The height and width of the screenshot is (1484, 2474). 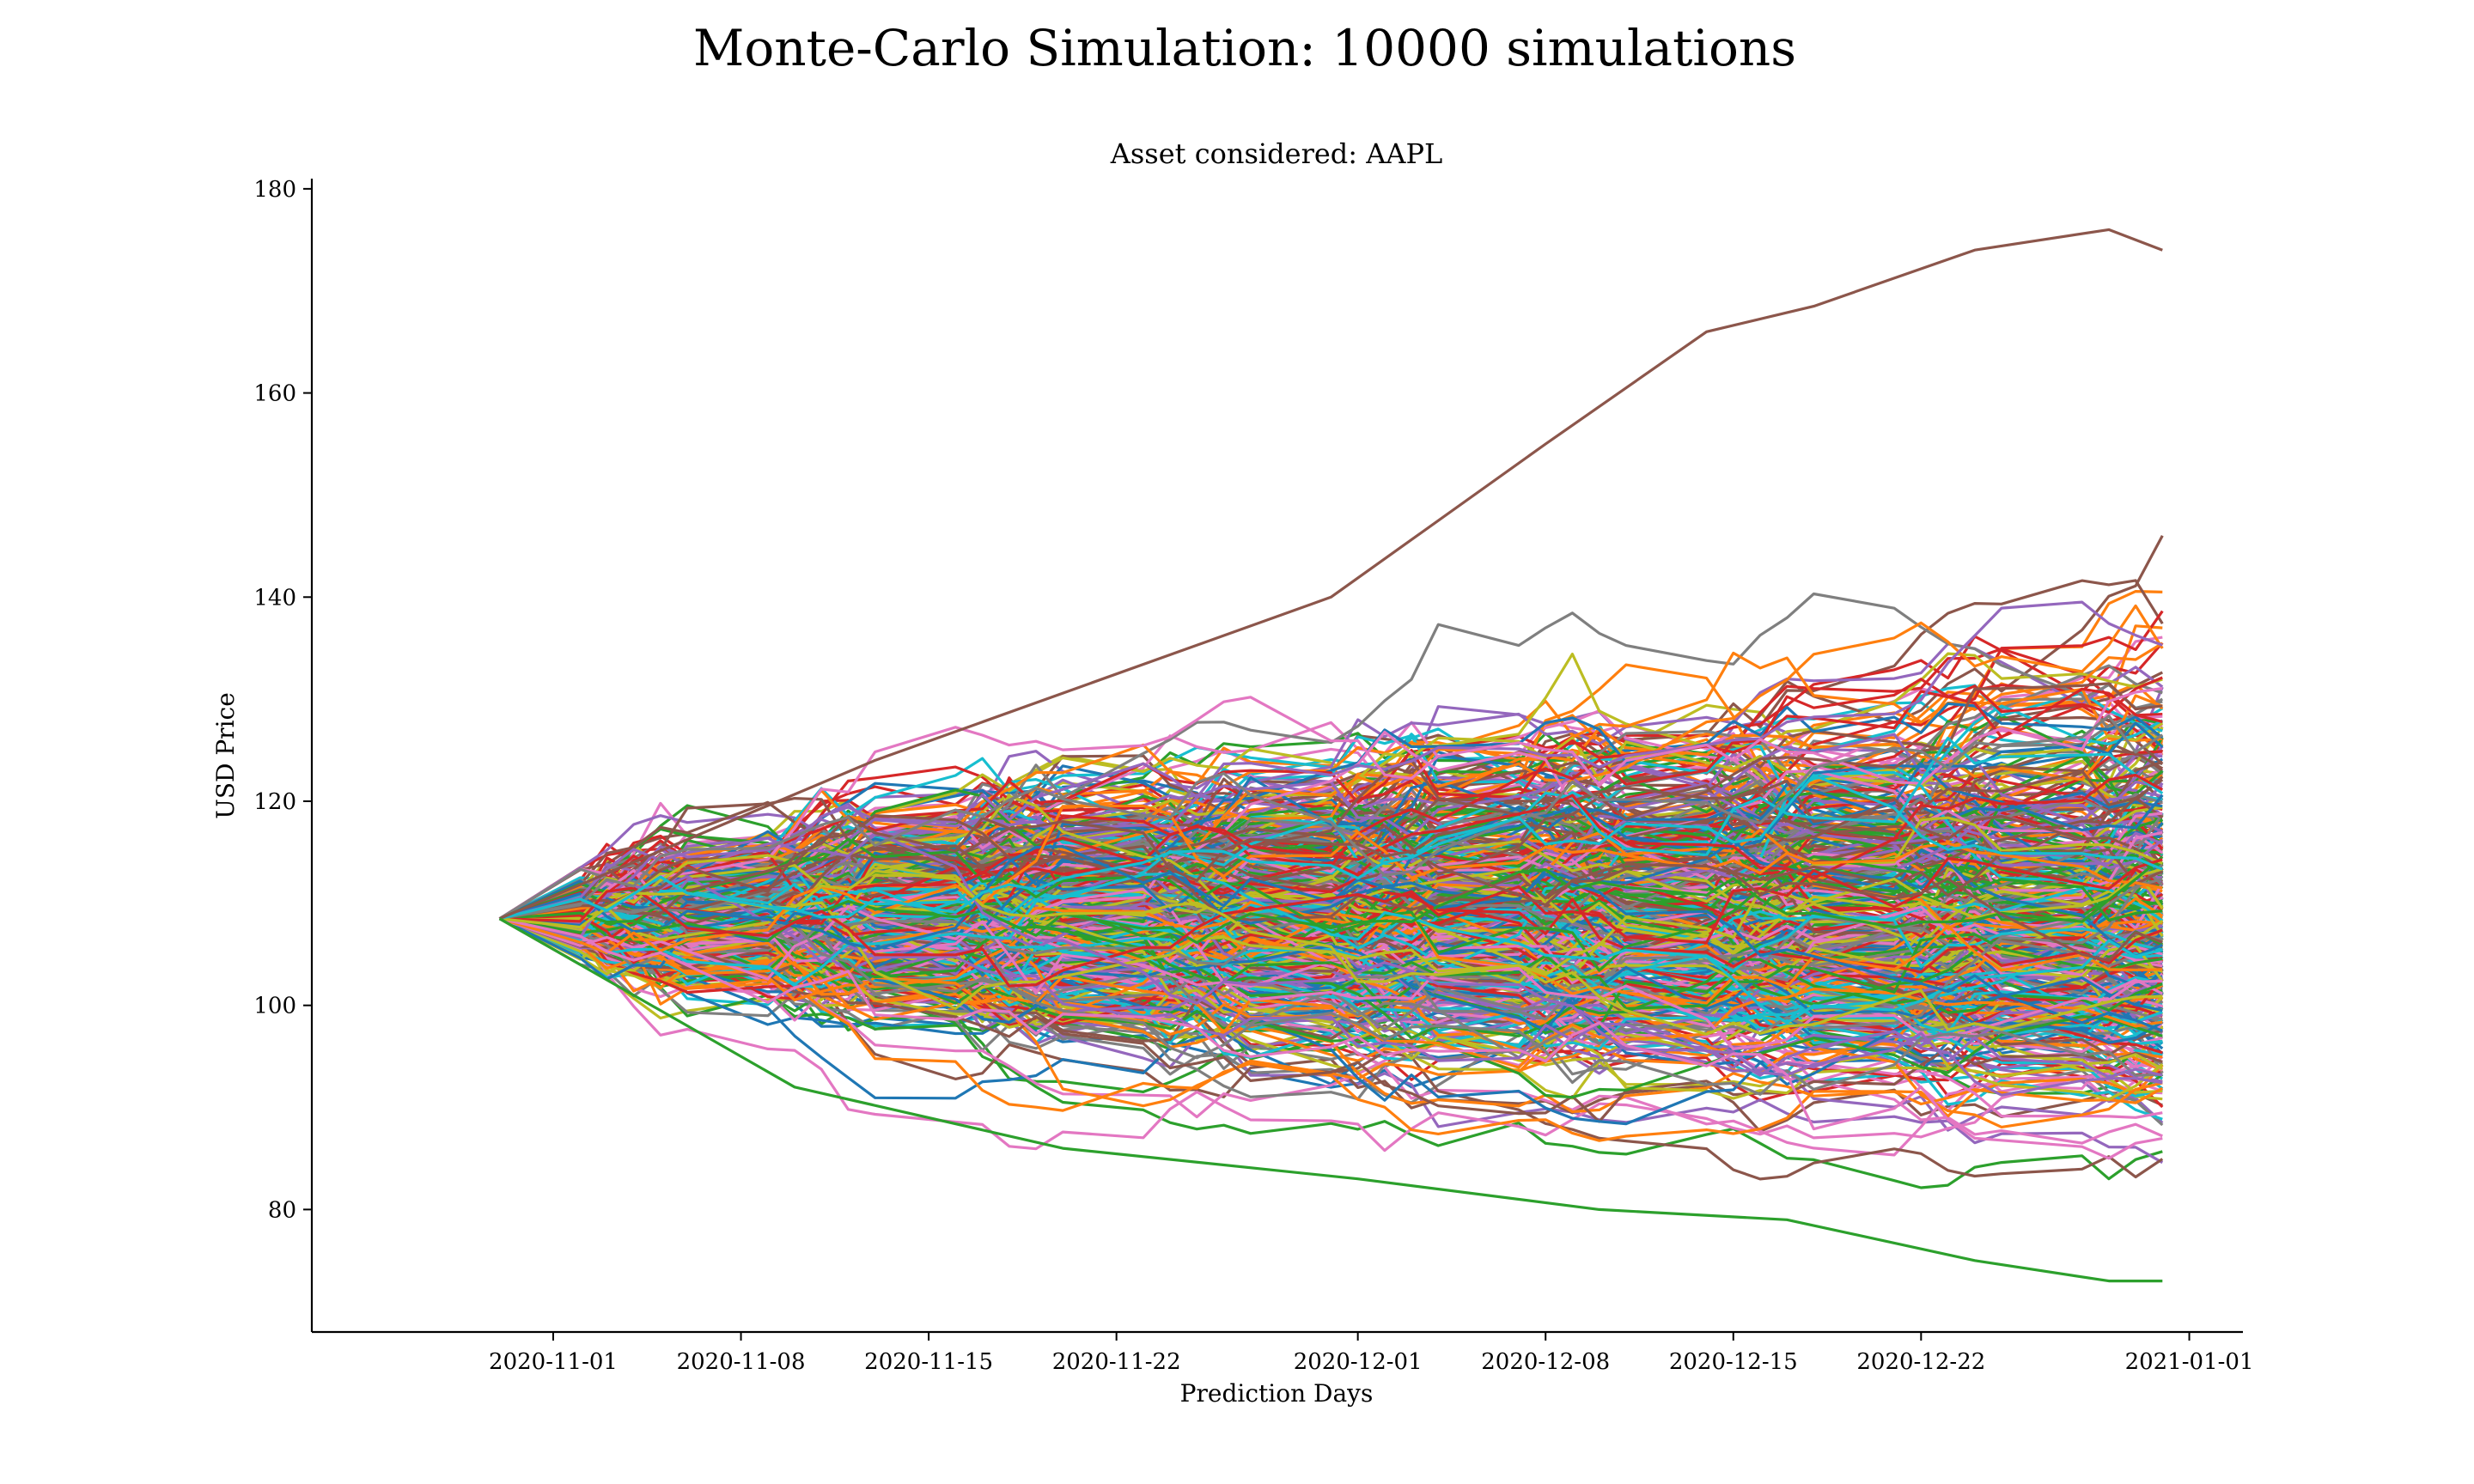 What do you see at coordinates (274, 190) in the screenshot?
I see `y-tick-label: 180` at bounding box center [274, 190].